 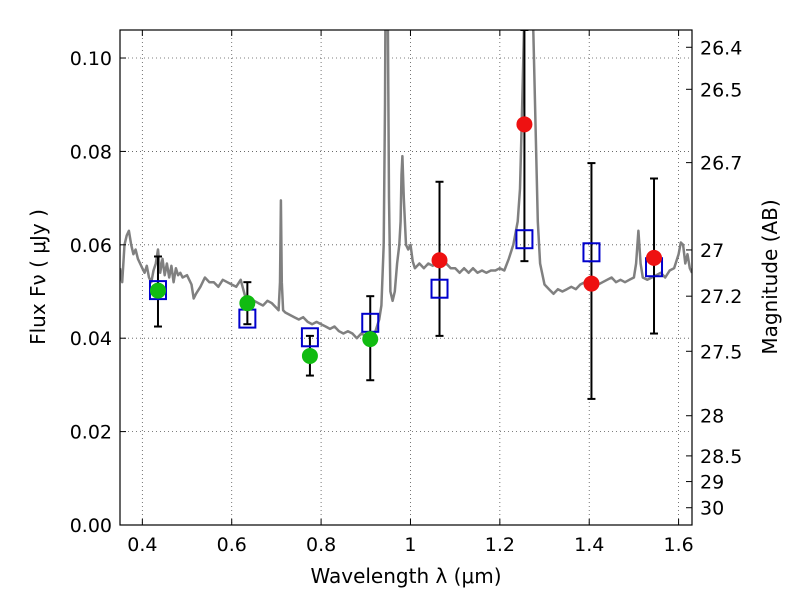 I want to click on y2-tick-label: 27.2, so click(x=721, y=297).